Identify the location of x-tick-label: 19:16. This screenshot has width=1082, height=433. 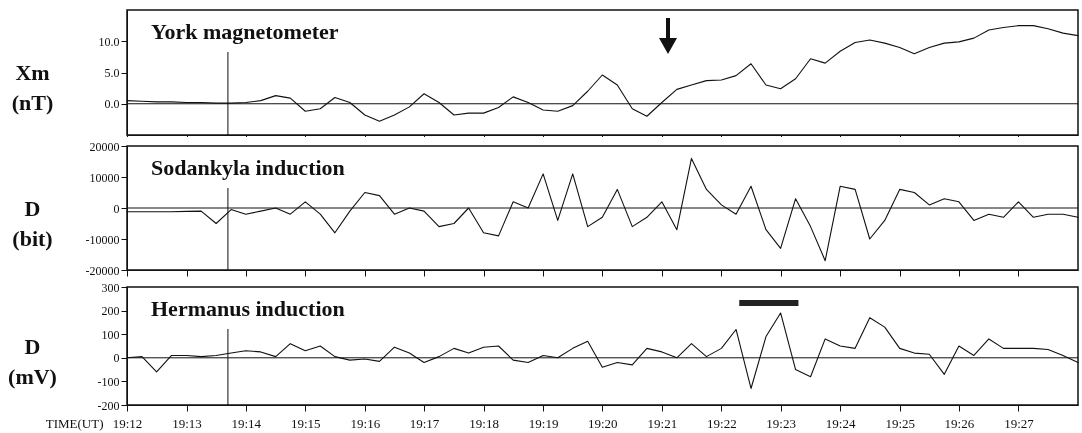
(365, 423).